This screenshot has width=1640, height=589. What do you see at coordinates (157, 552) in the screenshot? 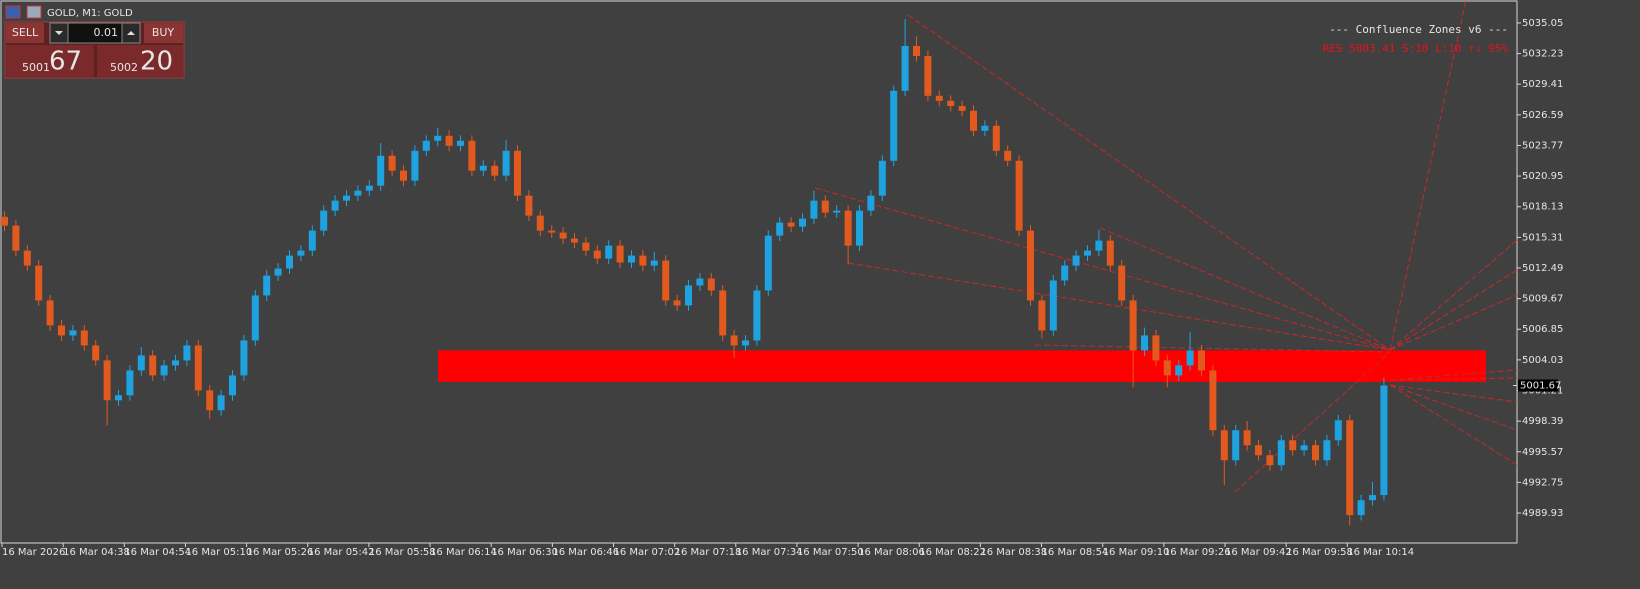
I see `x-tick-label: 16 Mar 04:54` at bounding box center [157, 552].